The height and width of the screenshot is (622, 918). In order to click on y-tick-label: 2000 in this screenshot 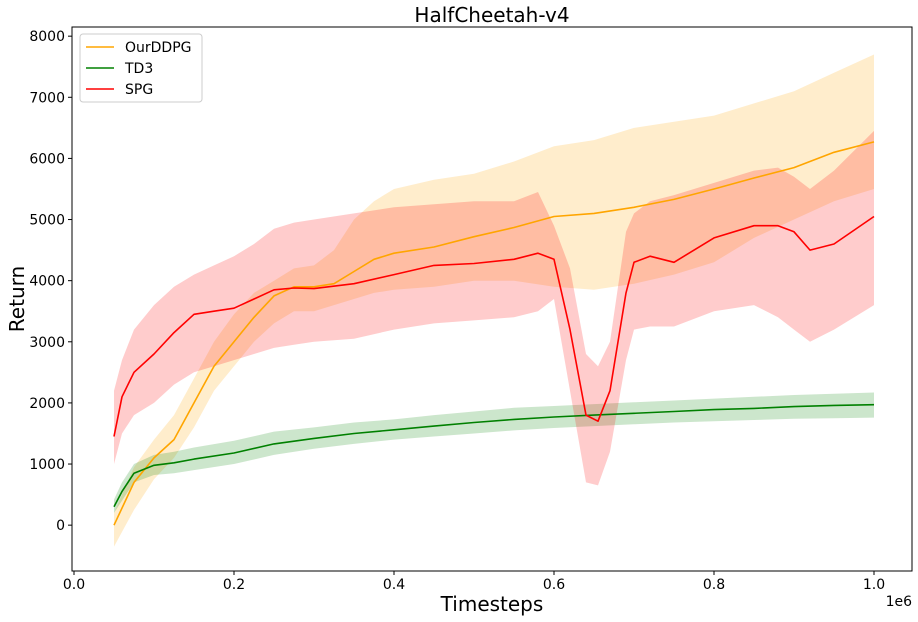, I will do `click(47, 404)`.